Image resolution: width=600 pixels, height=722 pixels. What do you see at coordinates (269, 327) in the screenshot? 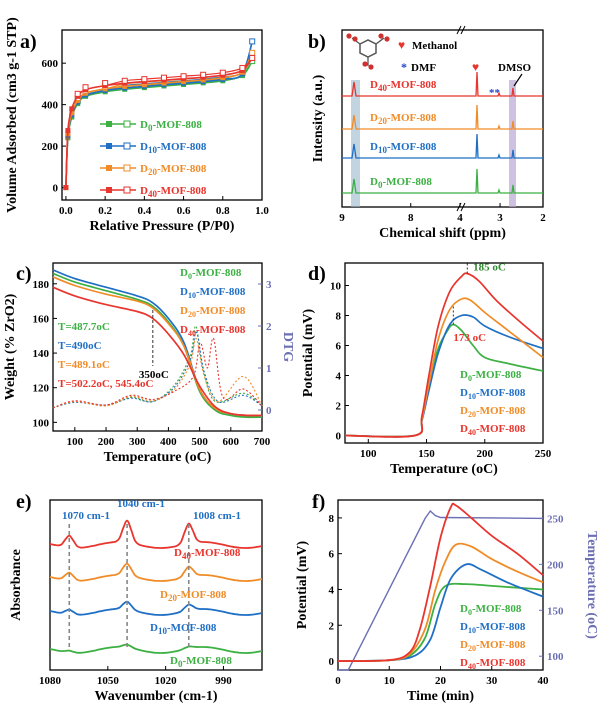
I see `panel-c-y2tick-label: 2` at bounding box center [269, 327].